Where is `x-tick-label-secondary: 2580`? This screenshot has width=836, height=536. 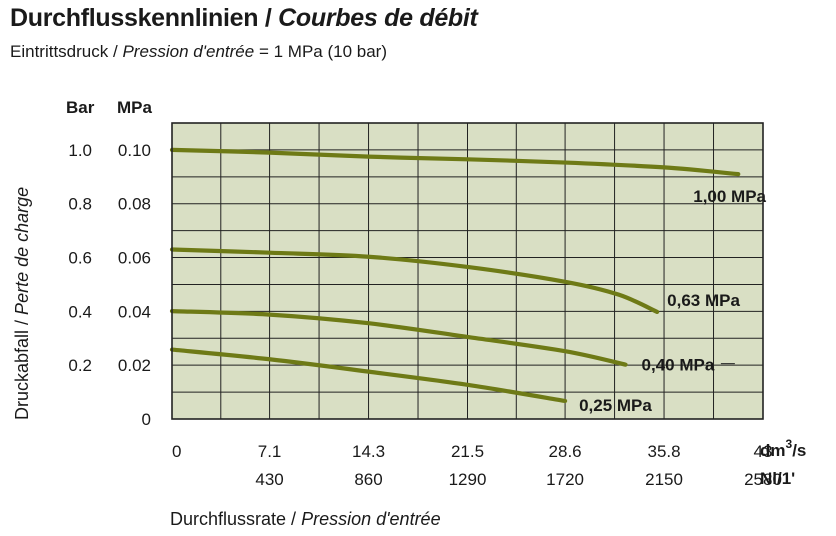
x-tick-label-secondary: 2580 is located at coordinates (763, 479).